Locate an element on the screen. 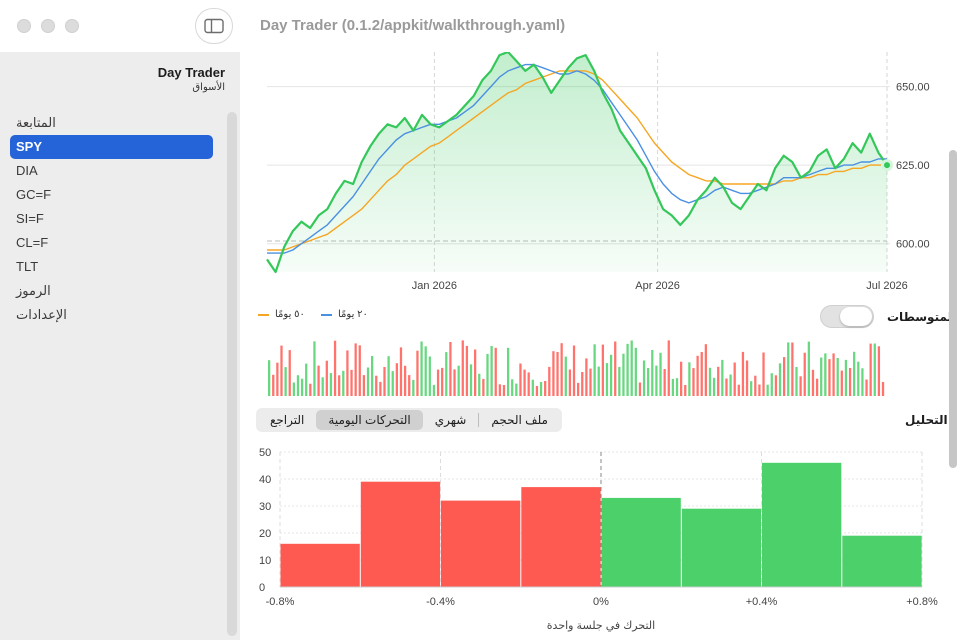  segment-volume-profile: ملف الحجم is located at coordinates (519, 420).